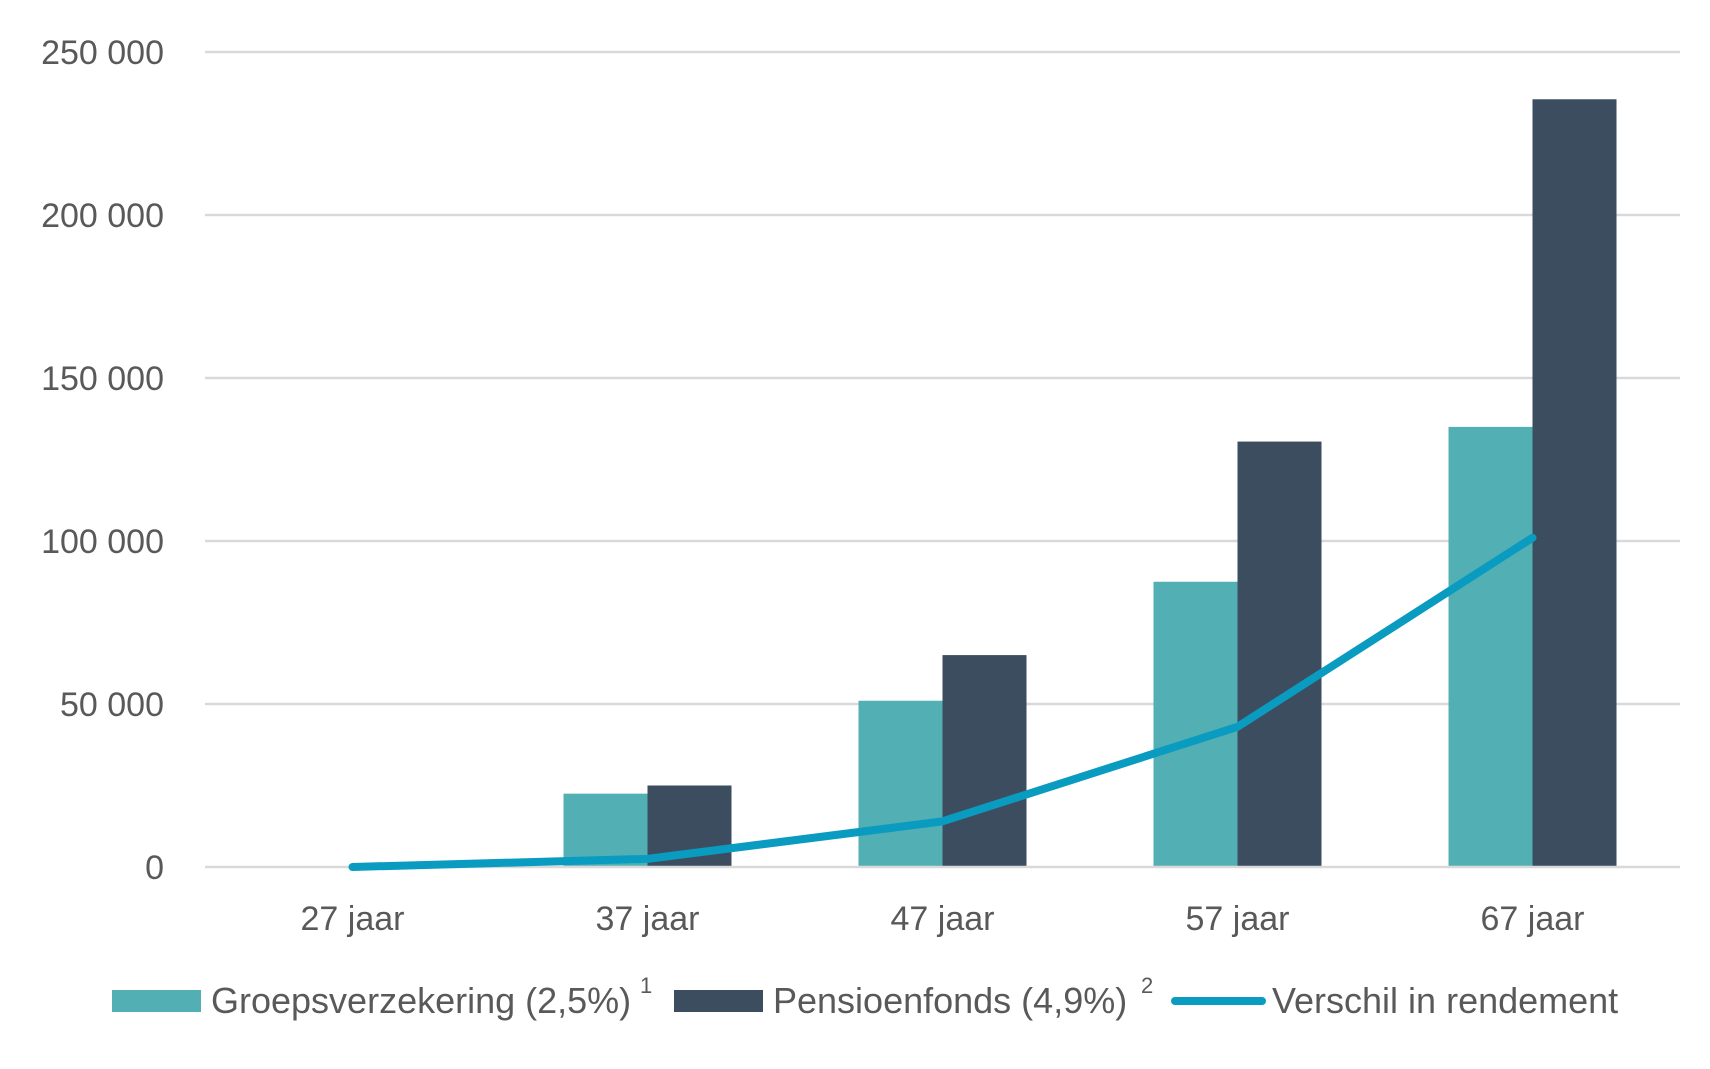 This screenshot has width=1710, height=1069. What do you see at coordinates (156, 1001) in the screenshot?
I see `legend-swatch-groepsverzekering` at bounding box center [156, 1001].